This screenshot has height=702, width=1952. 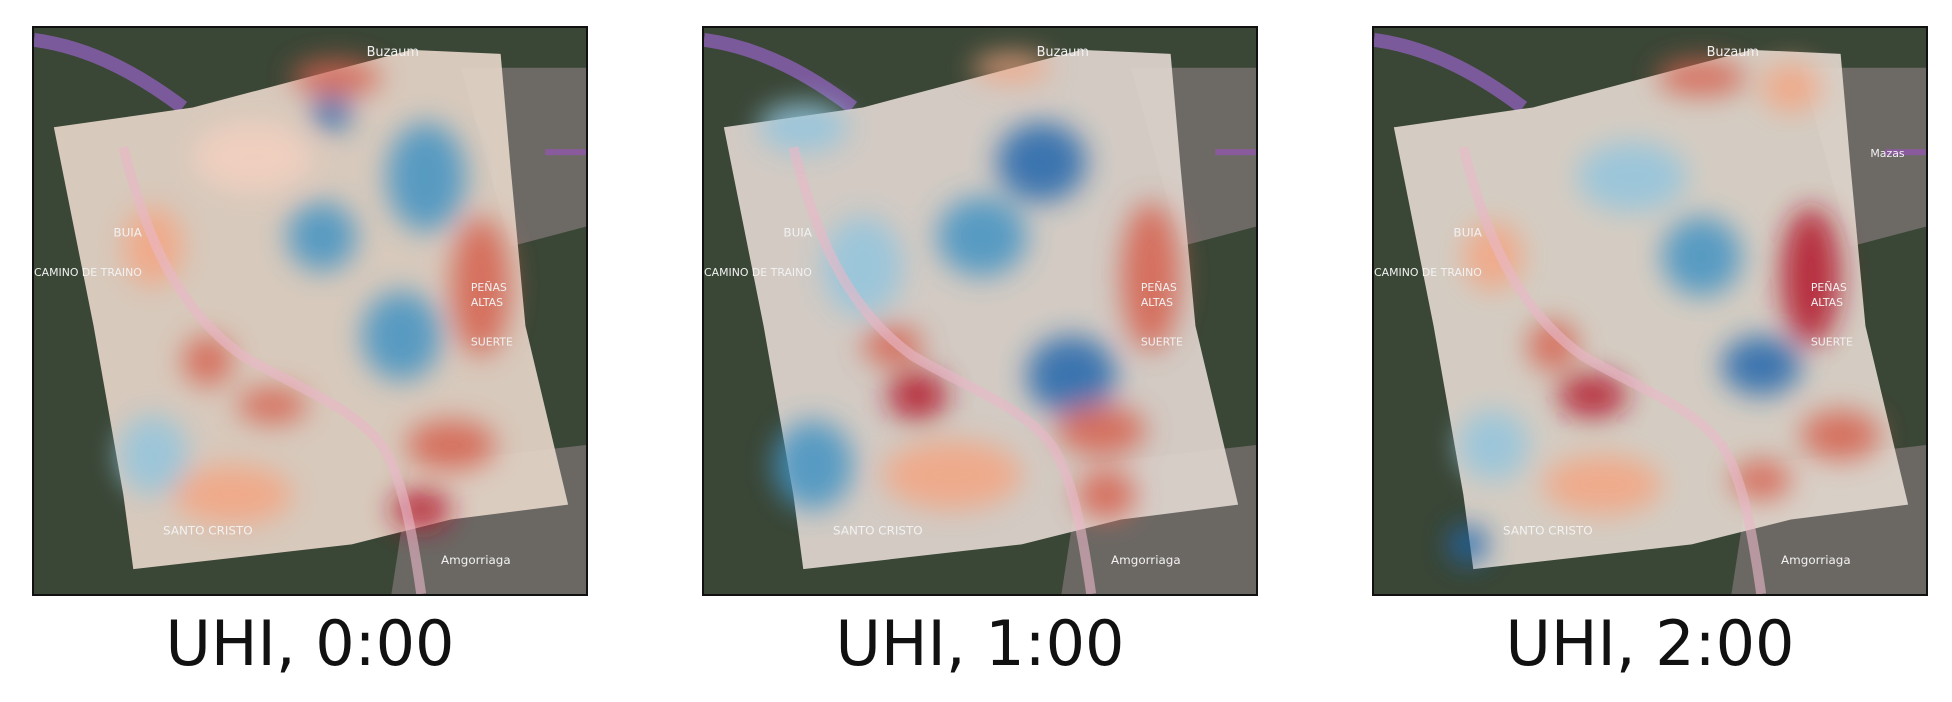 I want to click on panel-caption: UHI, 1:00, so click(x=980, y=643).